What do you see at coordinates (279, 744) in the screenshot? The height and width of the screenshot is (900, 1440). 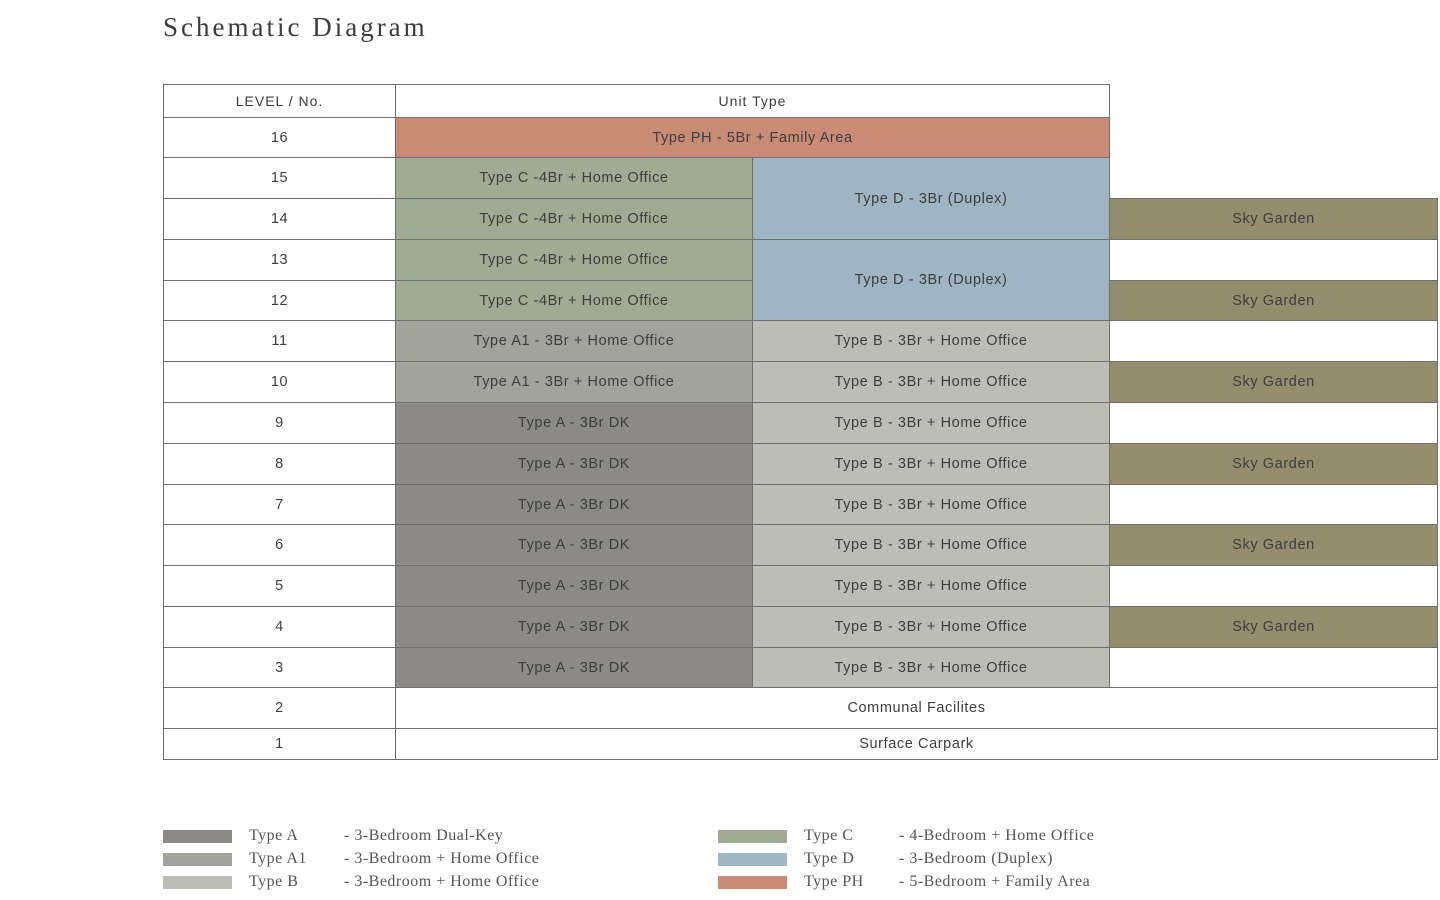 I see `level-1: 1` at bounding box center [279, 744].